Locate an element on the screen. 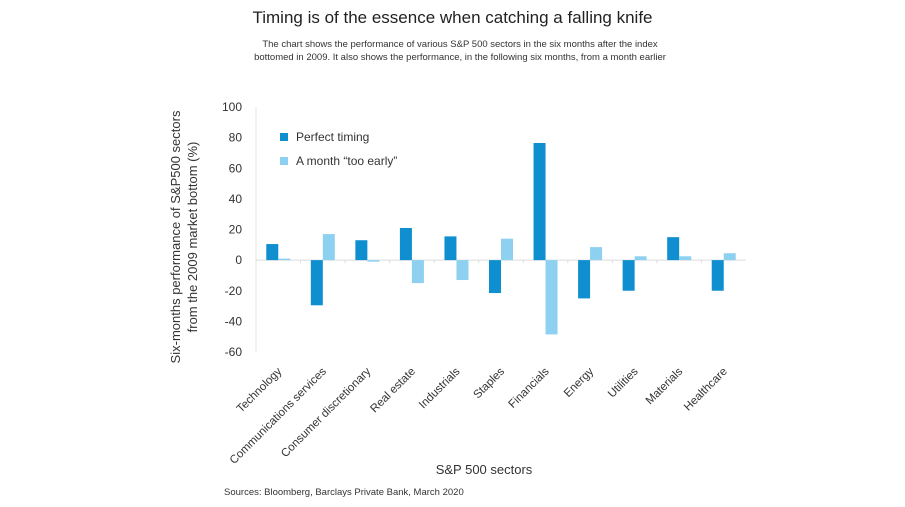 Image resolution: width=905 pixels, height=507 pixels. y-tick-label: 100 is located at coordinates (232, 107).